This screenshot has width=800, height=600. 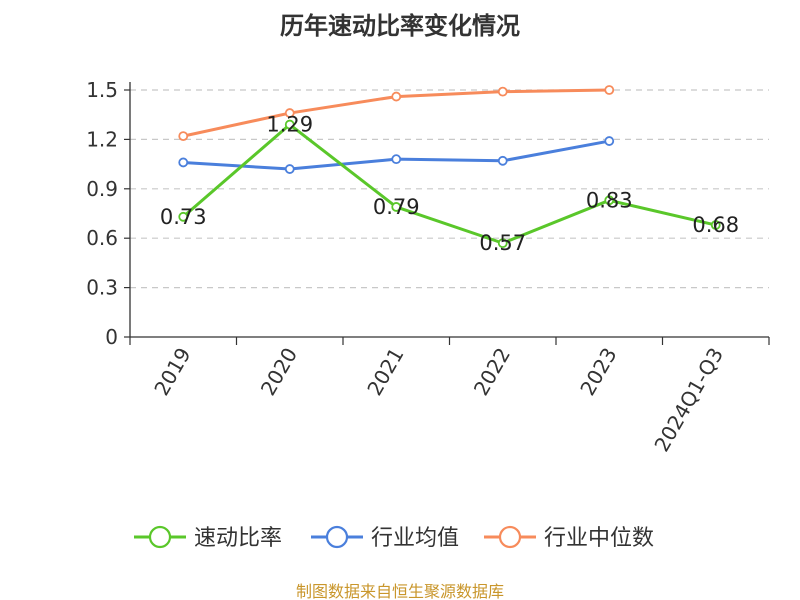 I want to click on legend: 速动比率 行业均值 行业中位数, so click(x=394, y=538).